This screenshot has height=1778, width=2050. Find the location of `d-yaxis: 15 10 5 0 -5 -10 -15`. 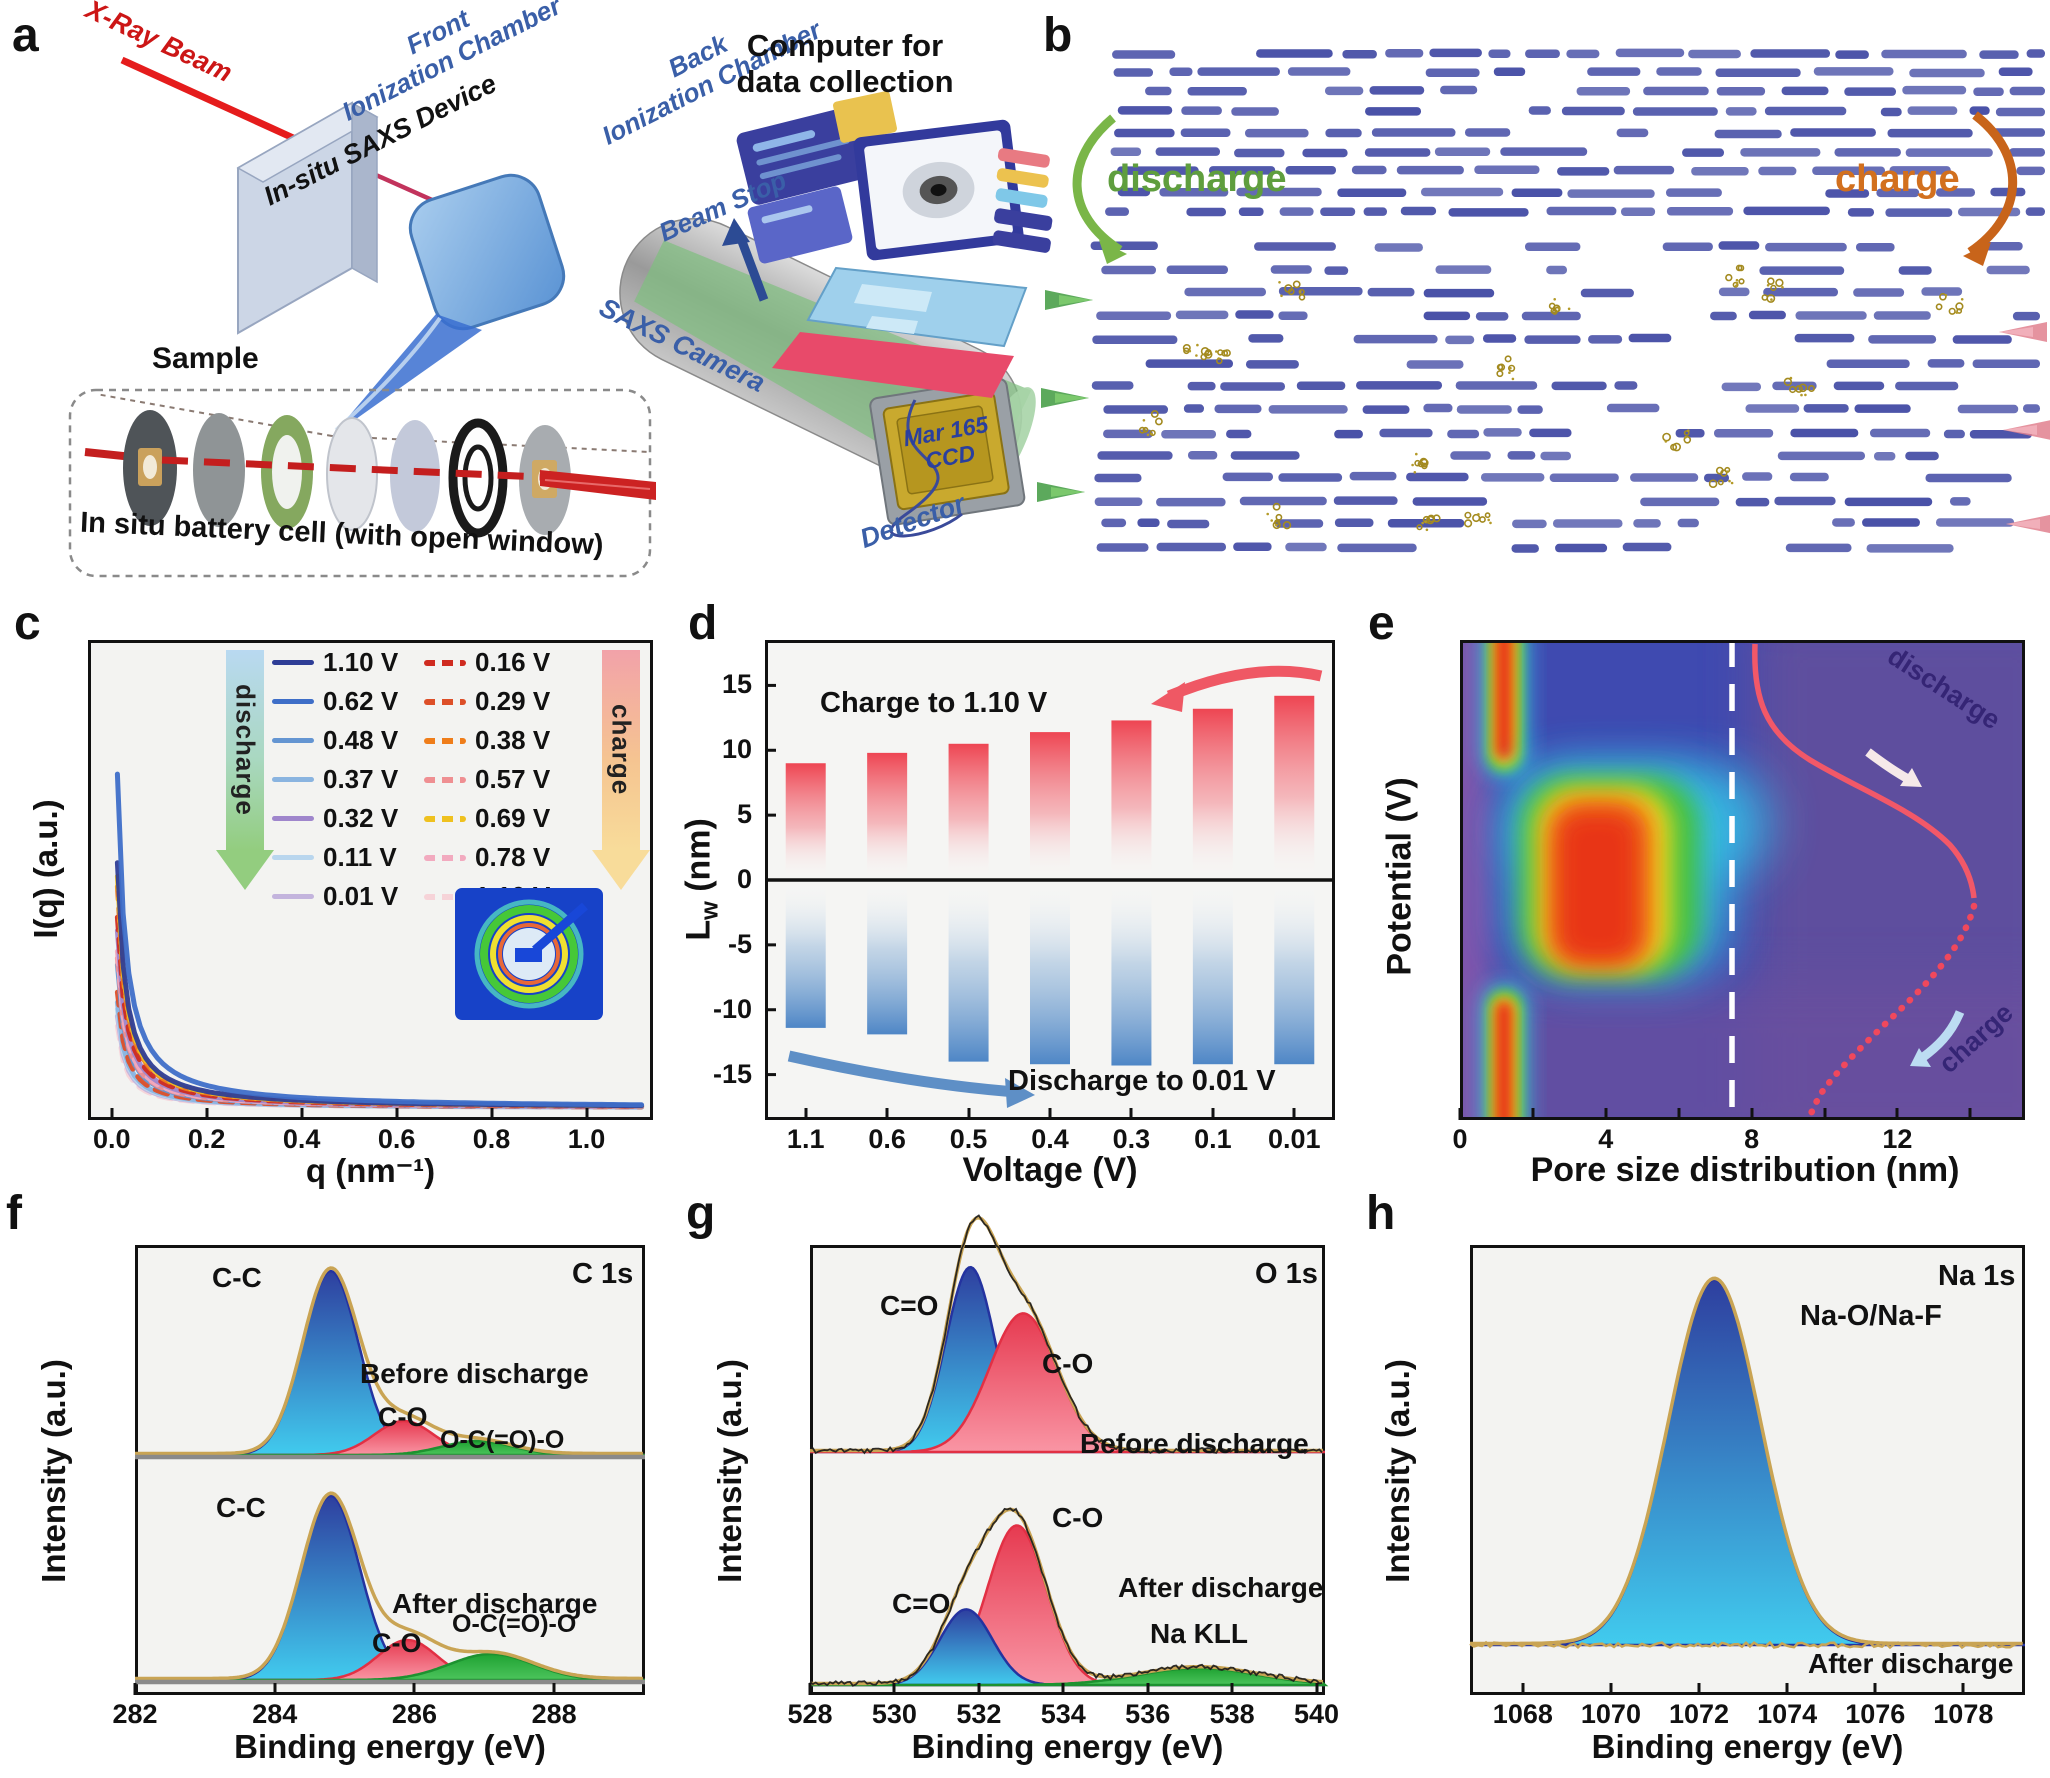

d-yaxis: 15 10 5 0 -5 -10 -15 is located at coordinates (718, 880).